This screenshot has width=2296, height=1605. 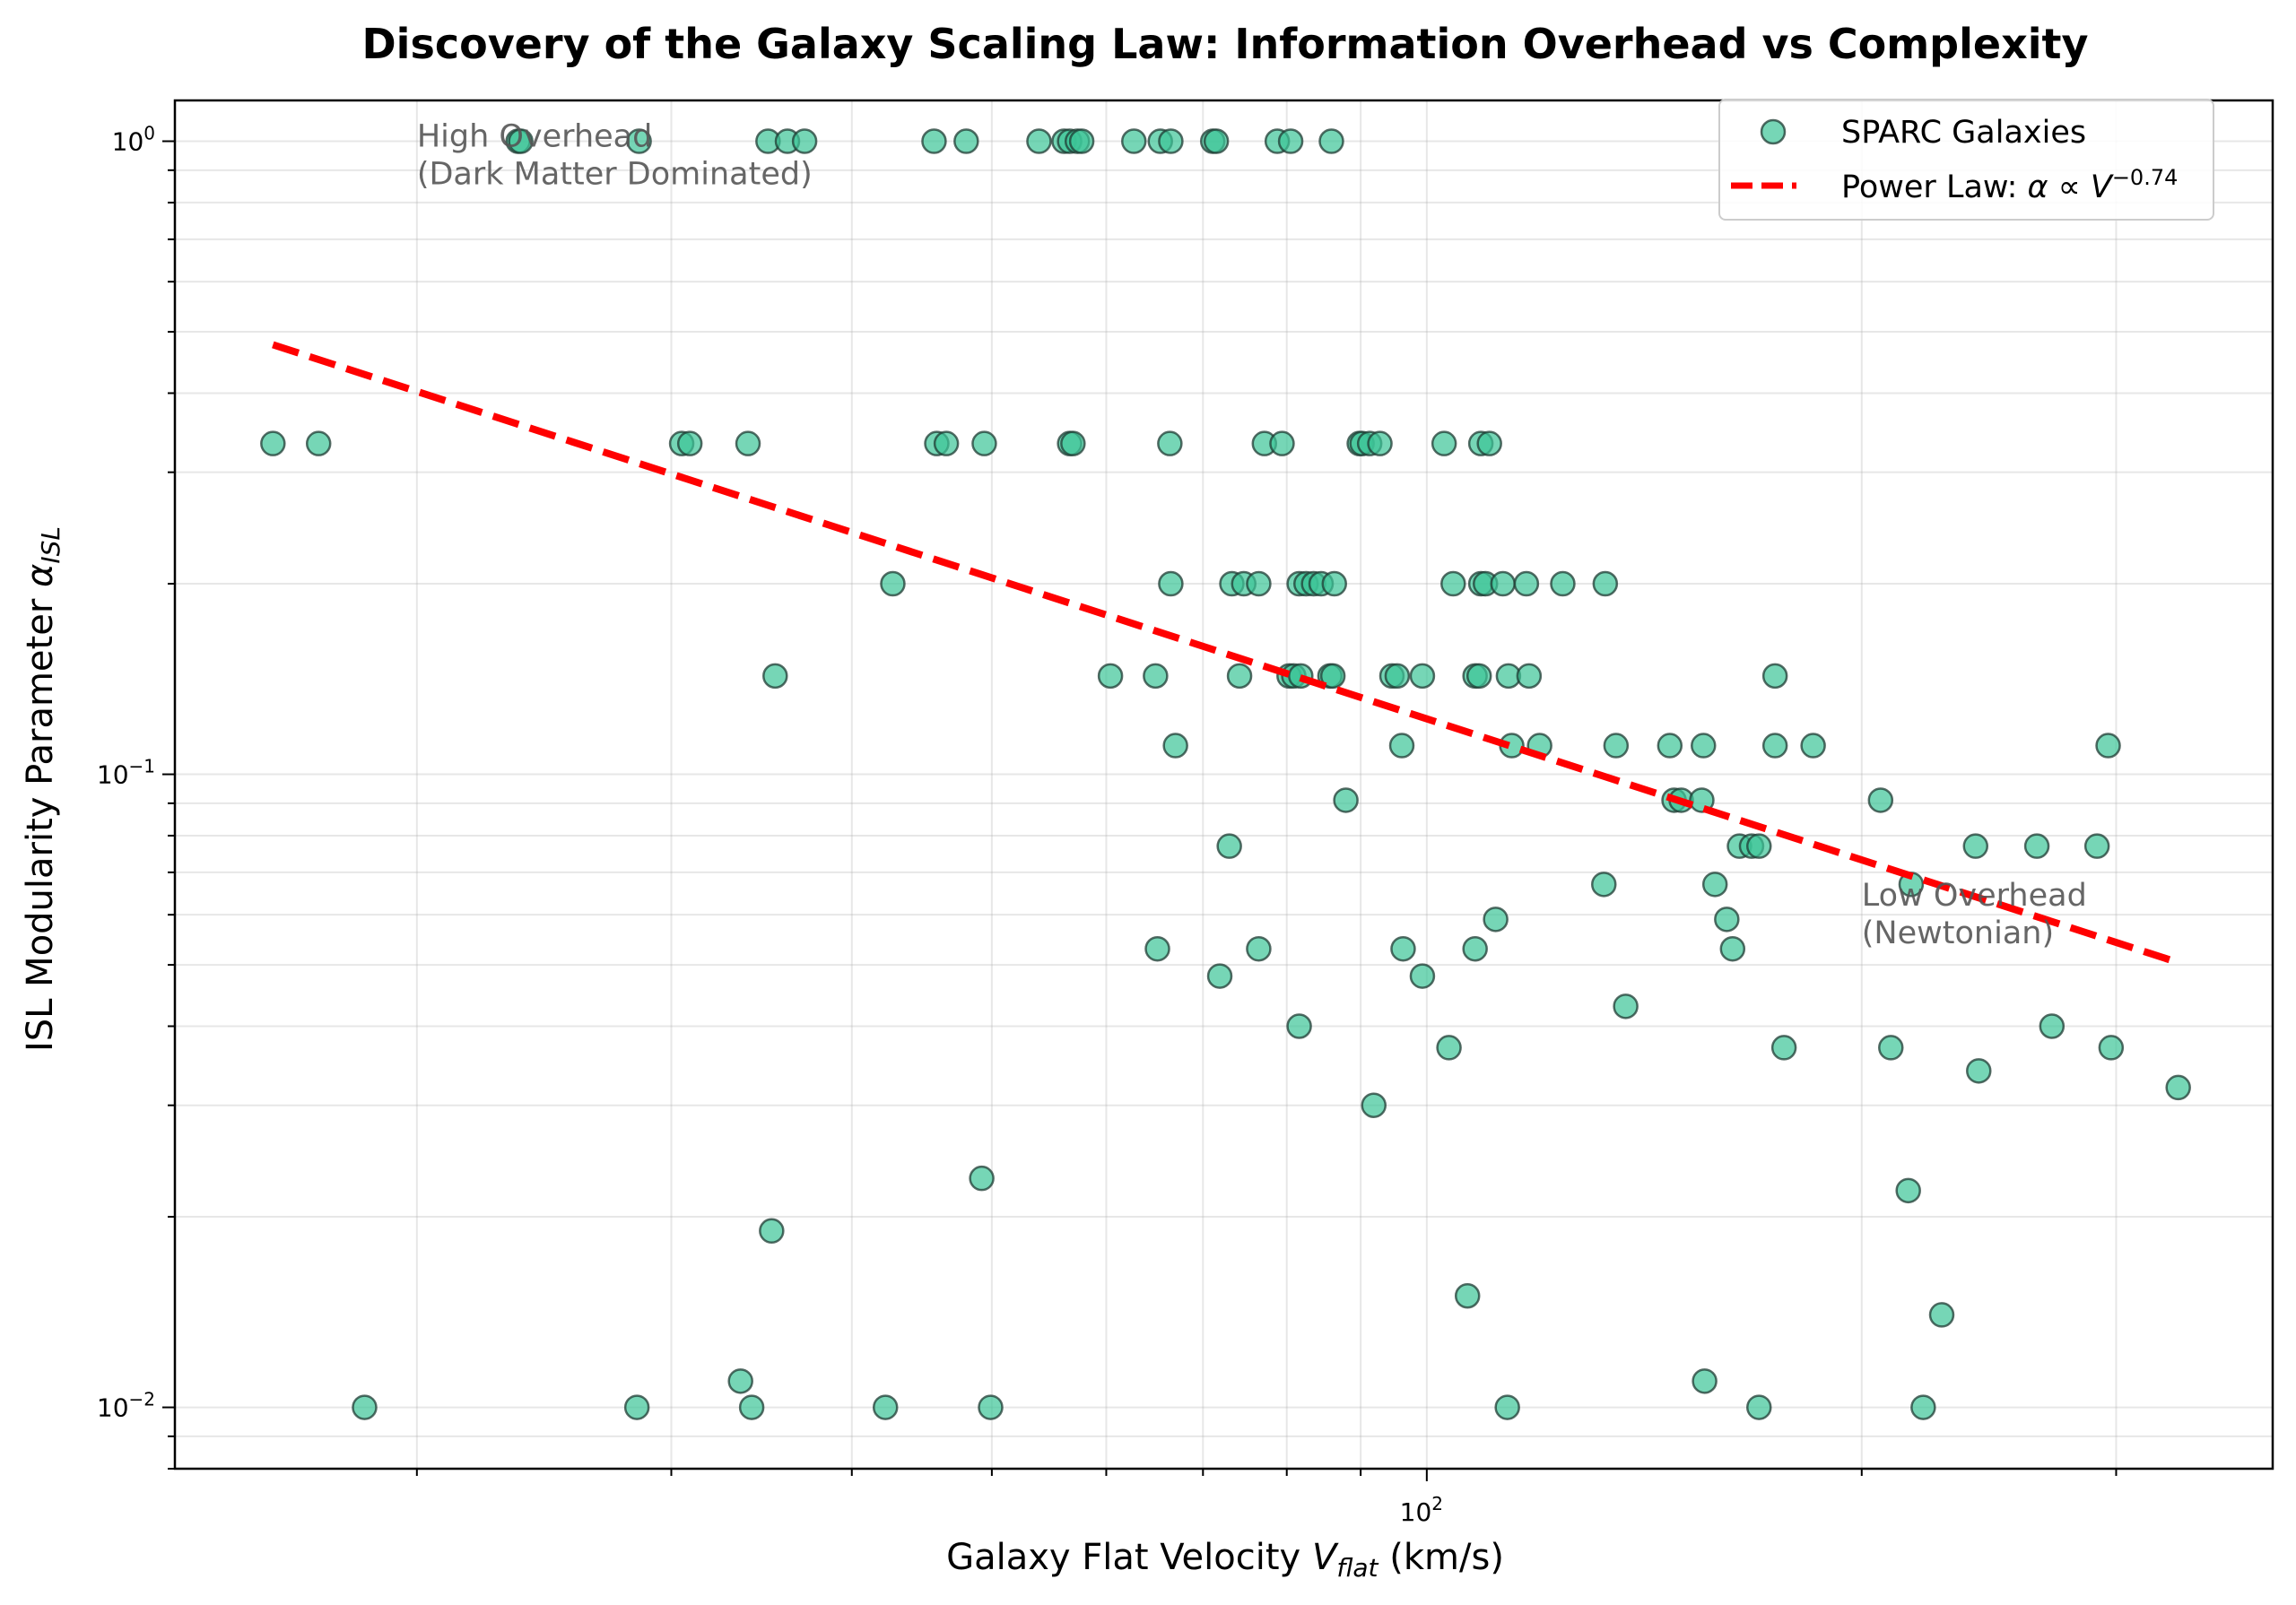 I want to click on legend-powerlaw-exponent: −0.74, so click(x=2145, y=177).